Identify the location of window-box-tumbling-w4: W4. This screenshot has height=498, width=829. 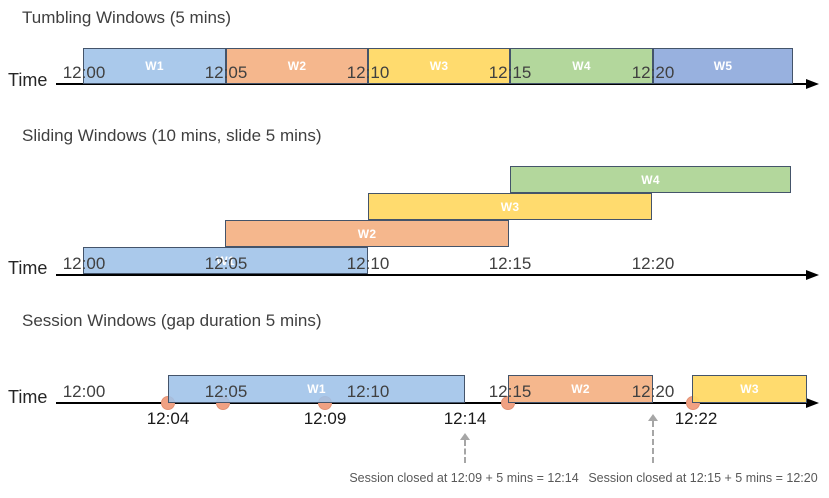
(581, 66).